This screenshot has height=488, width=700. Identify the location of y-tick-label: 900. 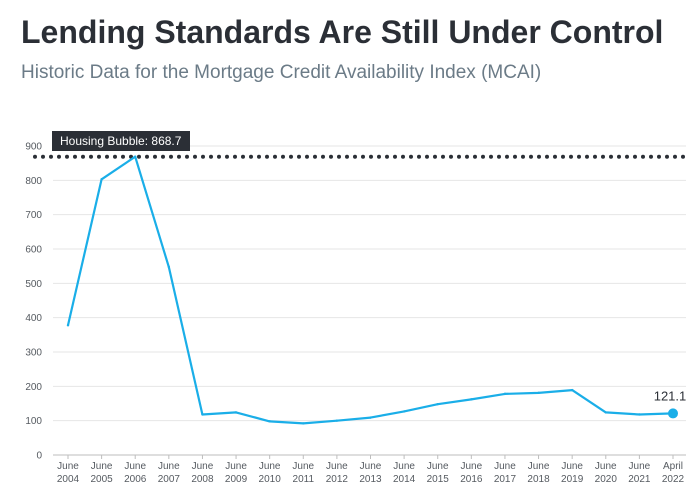
(33, 147).